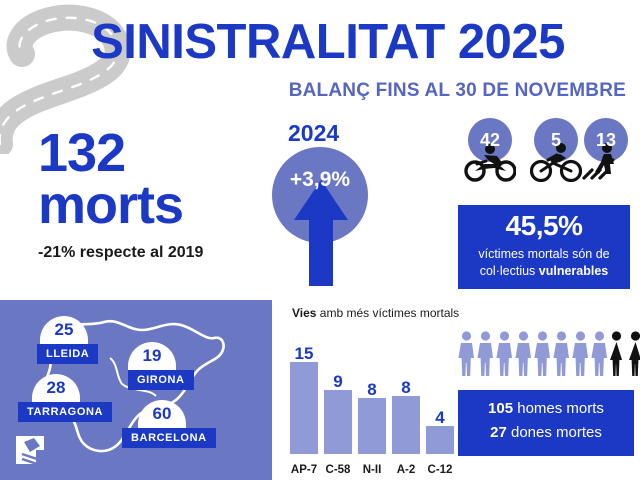  I want to click on page-subtitle: BALANÇ FINS AL 30 DE NOVEMBRE, so click(457, 90).